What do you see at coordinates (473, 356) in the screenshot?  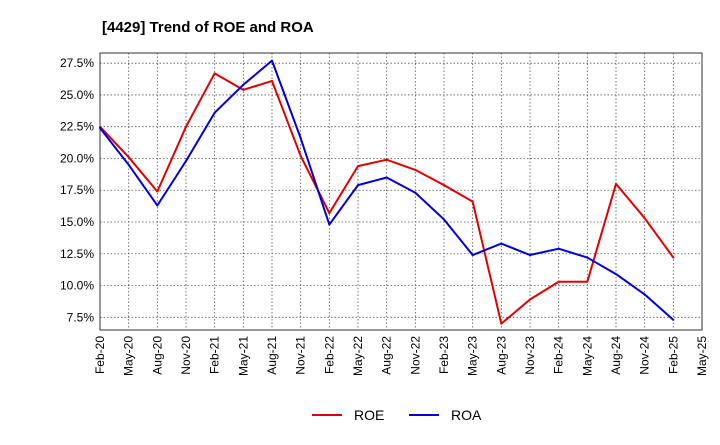 I see `x-tick-label: May-23` at bounding box center [473, 356].